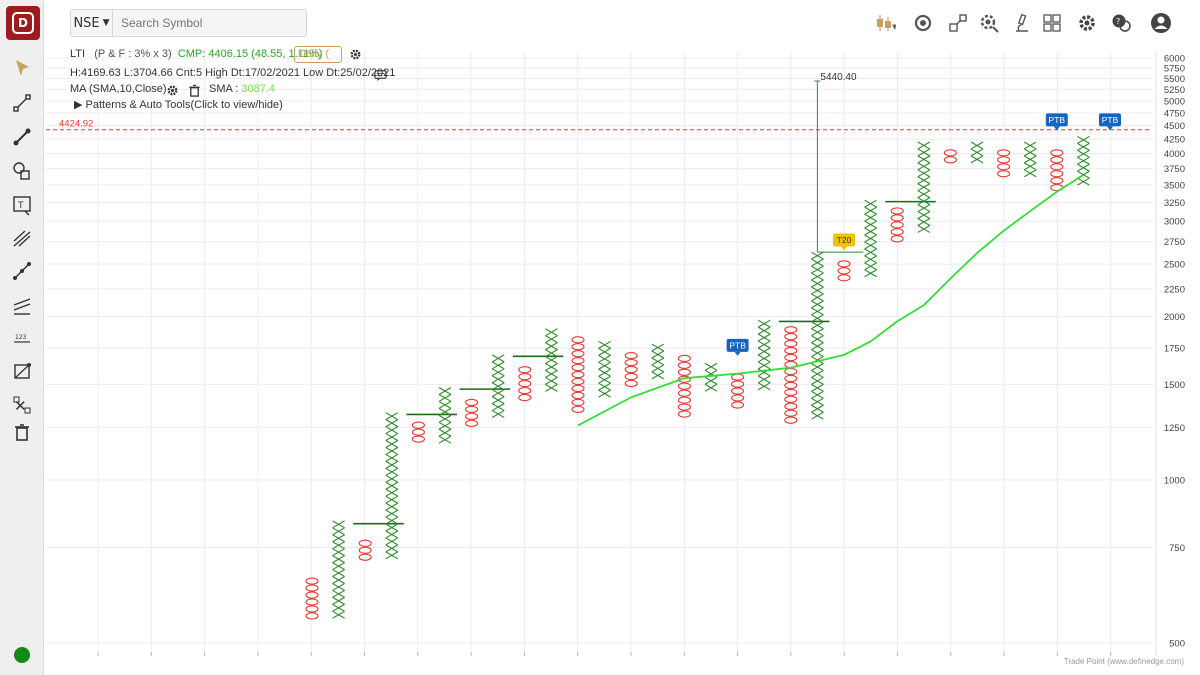 This screenshot has height=675, width=1200. I want to click on trendline-tool, so click(22, 137).